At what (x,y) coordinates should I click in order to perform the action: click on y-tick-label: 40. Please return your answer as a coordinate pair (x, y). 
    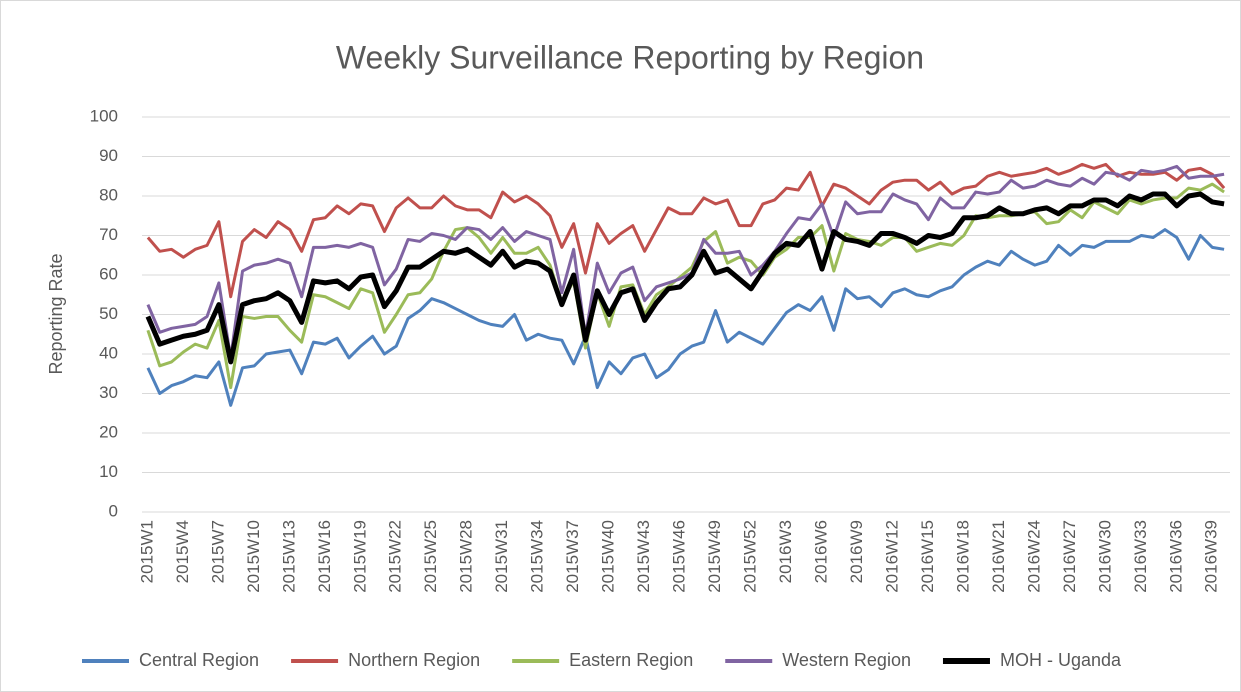
    Looking at the image, I should click on (108, 352).